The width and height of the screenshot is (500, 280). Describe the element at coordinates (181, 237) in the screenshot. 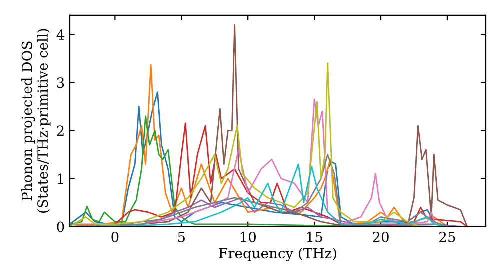

I see `x-tick-label: 5` at that location.